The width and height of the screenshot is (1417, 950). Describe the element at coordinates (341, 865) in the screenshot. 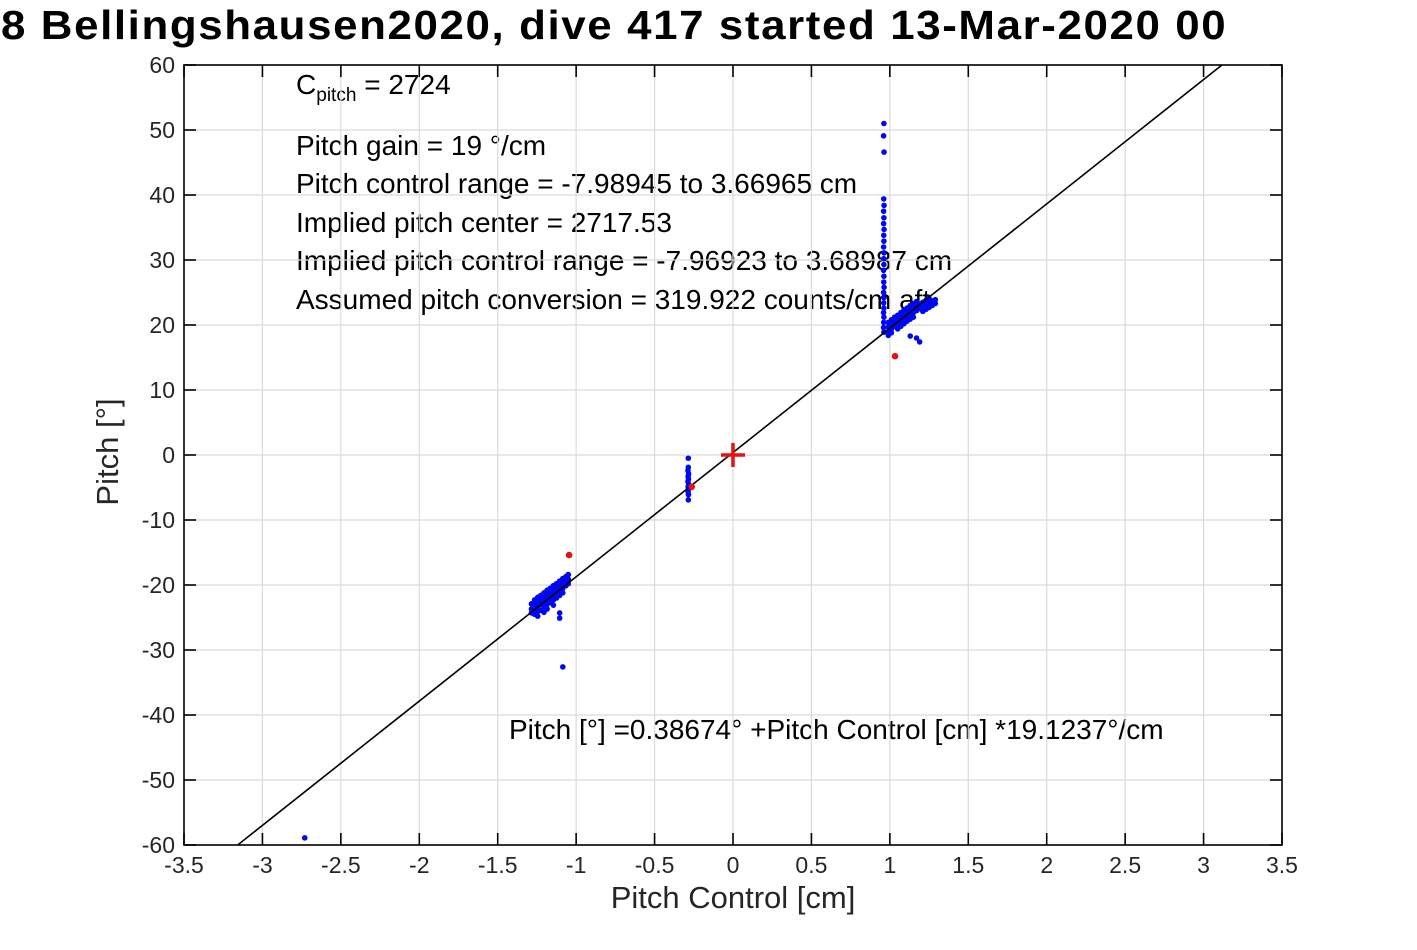

I see `svg-text: -2.5` at that location.